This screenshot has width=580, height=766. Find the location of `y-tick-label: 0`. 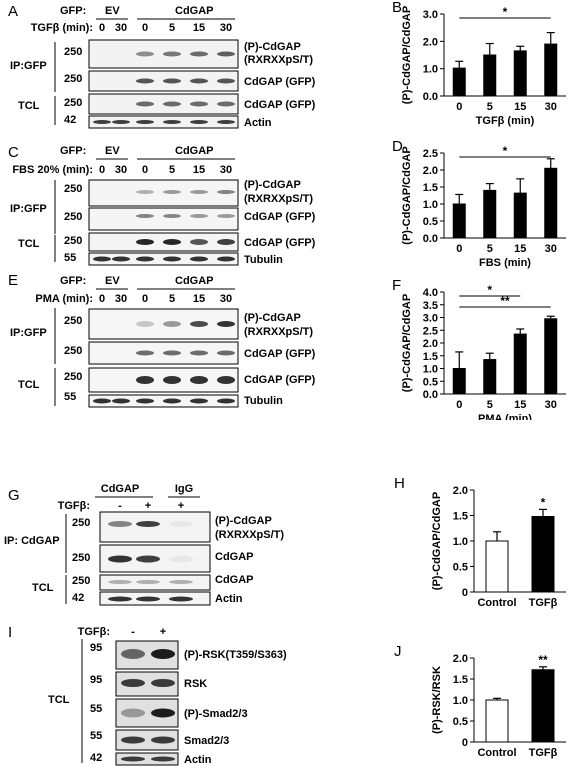

y-tick-label: 0 is located at coordinates (465, 593).